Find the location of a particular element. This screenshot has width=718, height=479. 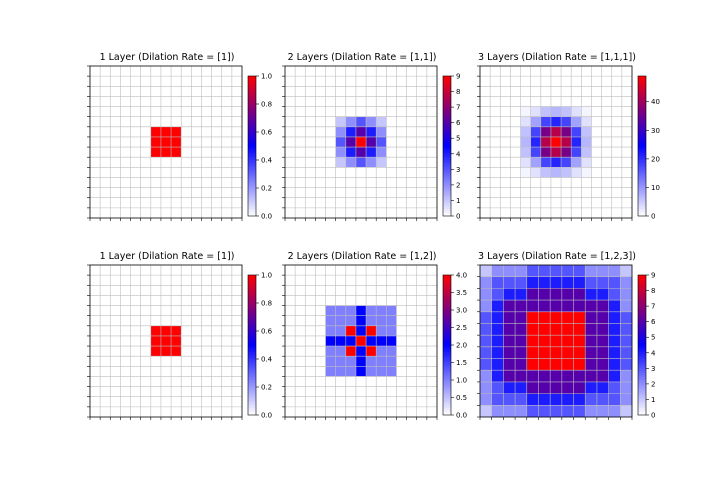

subplot-title-1: 1 Layer (Dilation Rate = [1]) is located at coordinates (167, 57).